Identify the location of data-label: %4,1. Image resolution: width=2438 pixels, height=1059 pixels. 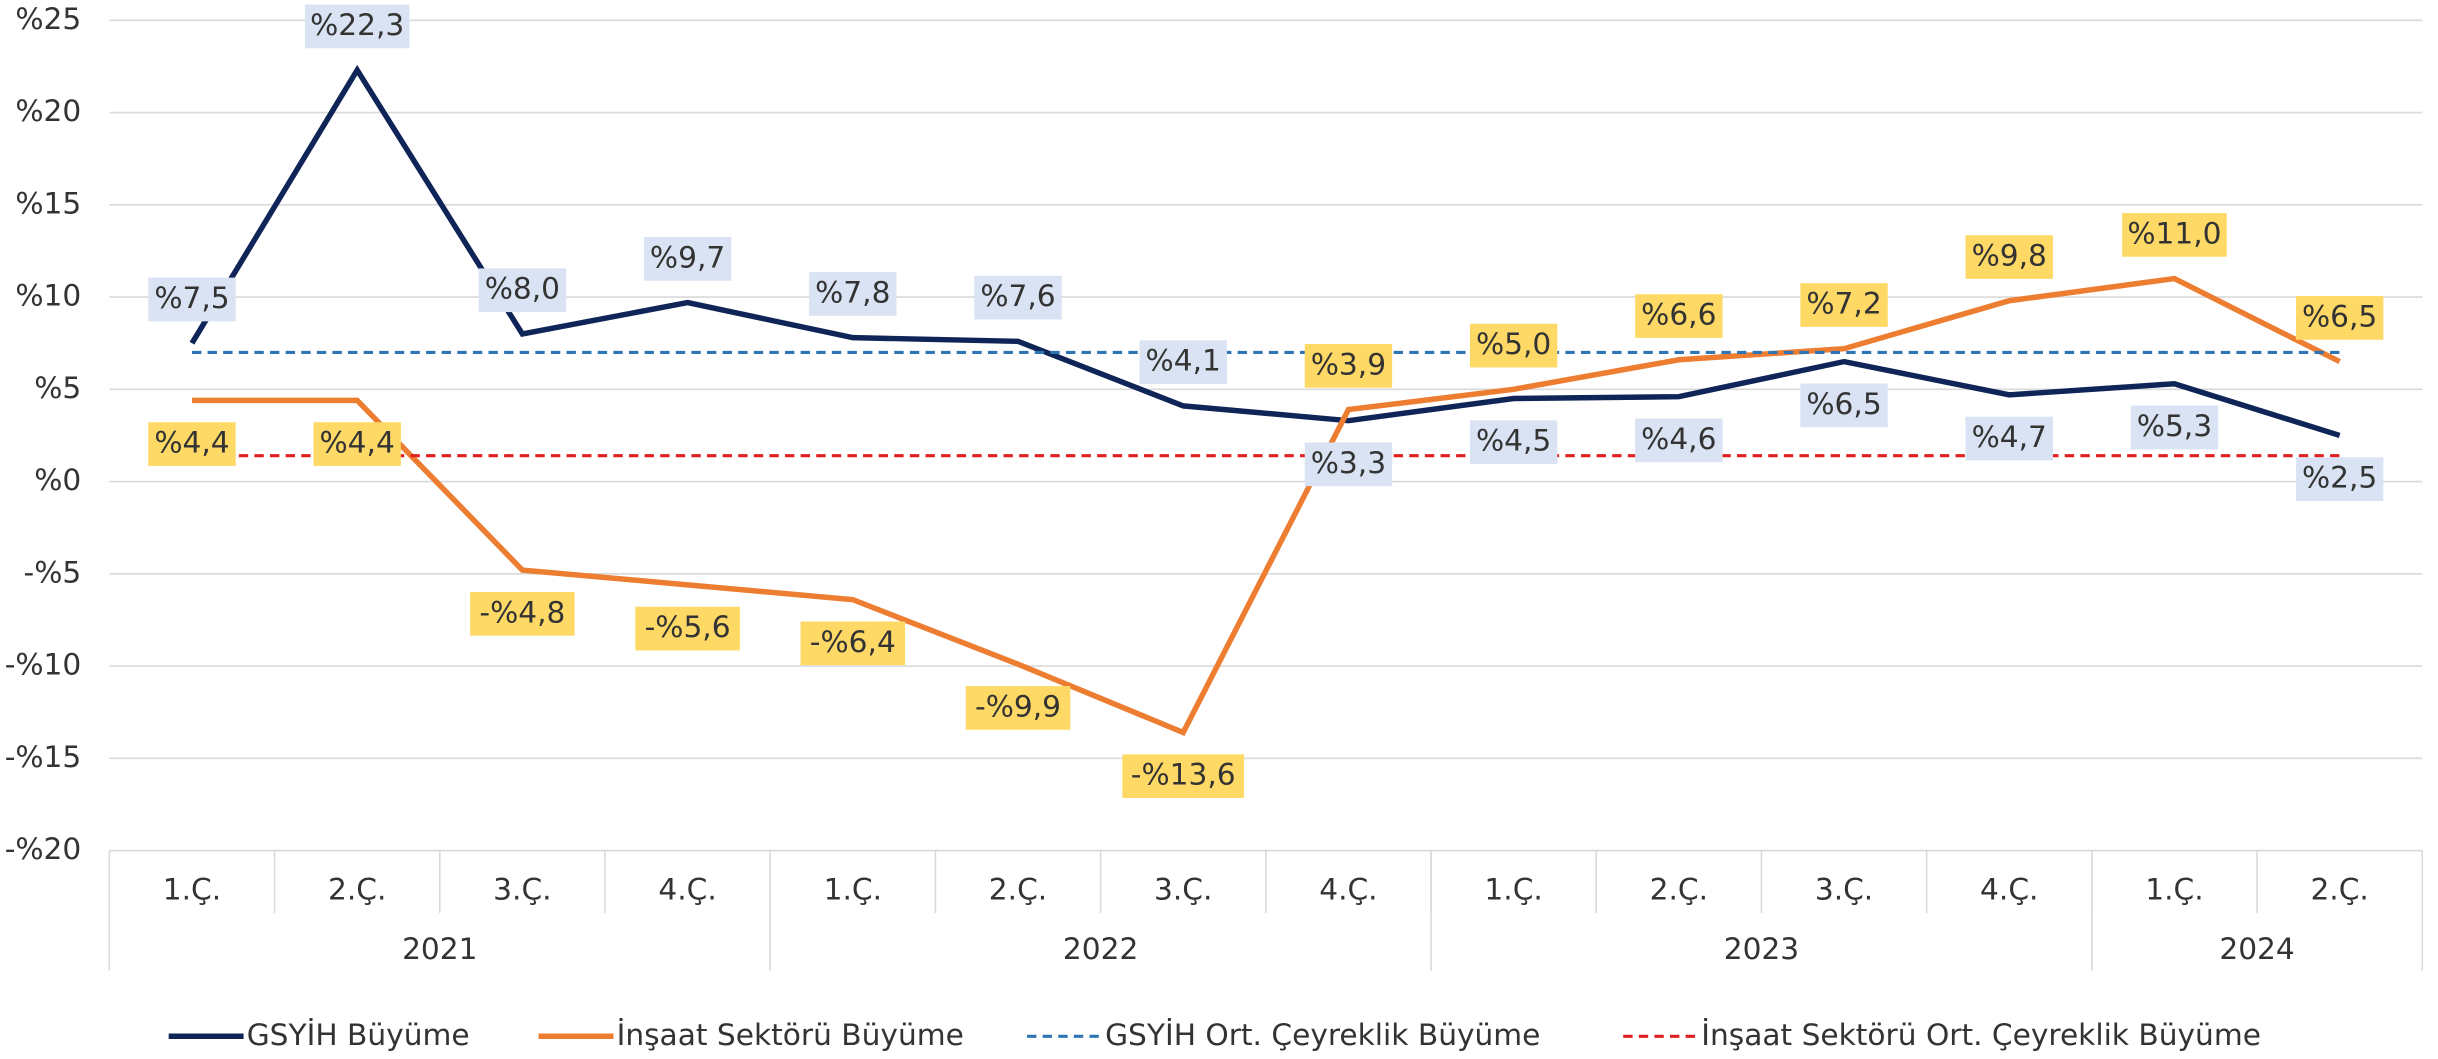
(1183, 360).